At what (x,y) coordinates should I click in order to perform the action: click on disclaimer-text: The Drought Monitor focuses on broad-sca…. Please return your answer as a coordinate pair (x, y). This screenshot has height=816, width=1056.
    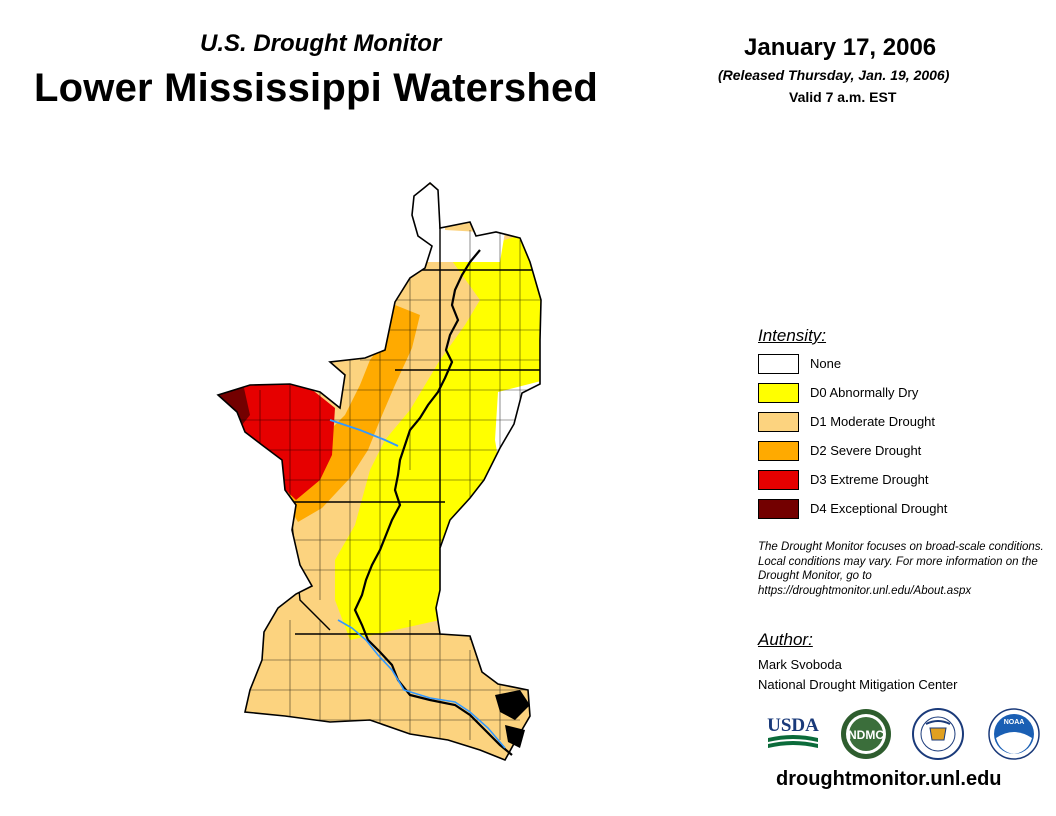
    Looking at the image, I should click on (901, 569).